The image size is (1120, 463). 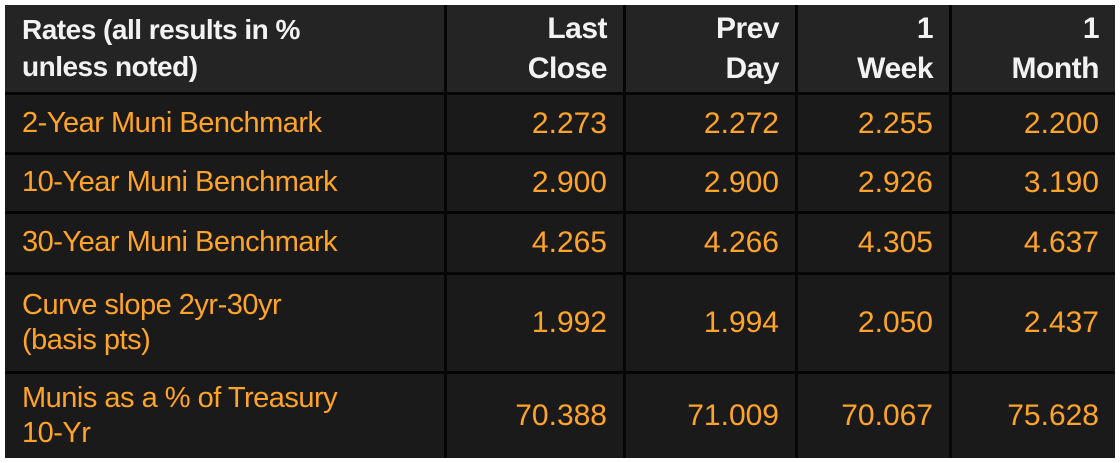 What do you see at coordinates (535, 48) in the screenshot?
I see `header-cell-last-close: Last Close` at bounding box center [535, 48].